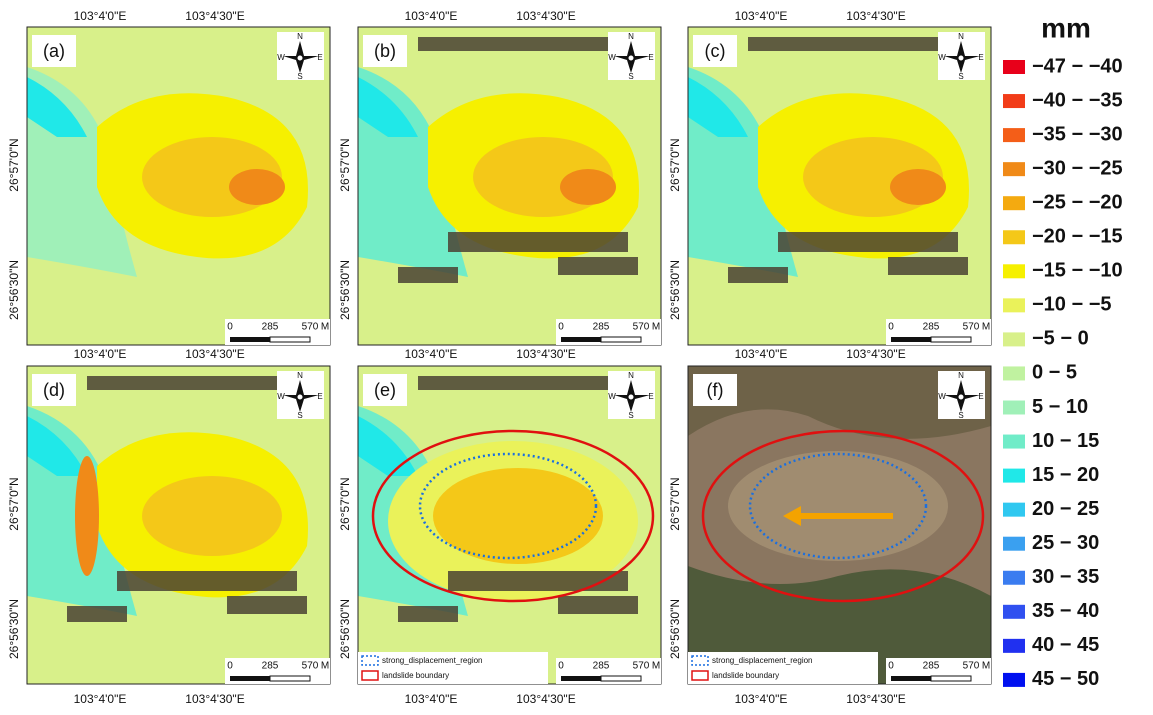 The height and width of the screenshot is (715, 1153). I want to click on legend-label: 40 − 45, so click(1065, 645).